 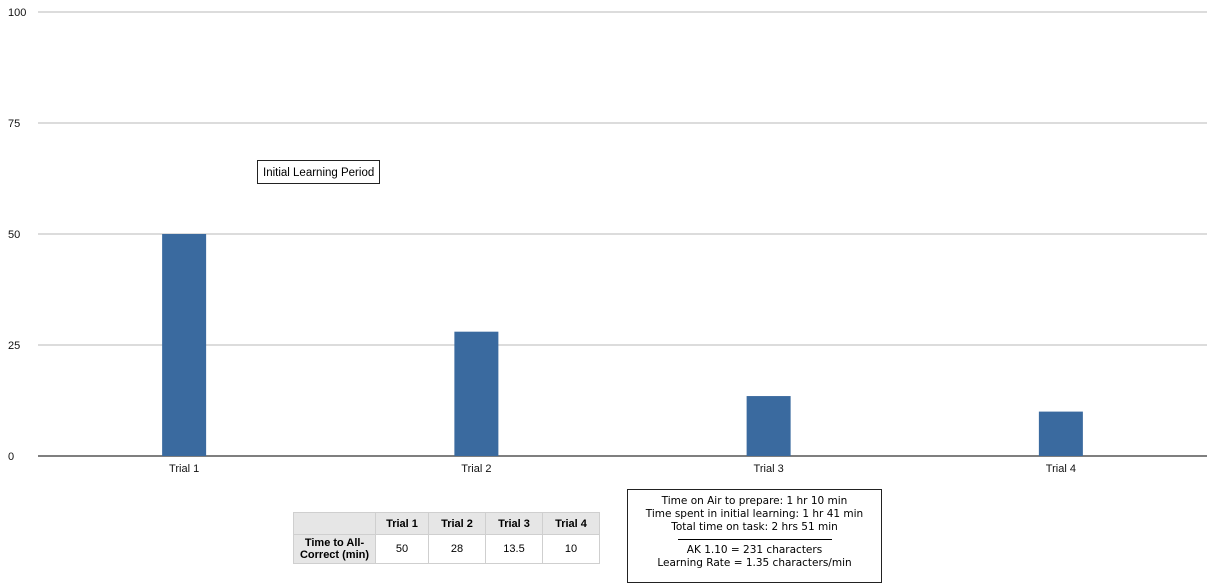 What do you see at coordinates (514, 523) in the screenshot?
I see `table-header-cell: Trial 3` at bounding box center [514, 523].